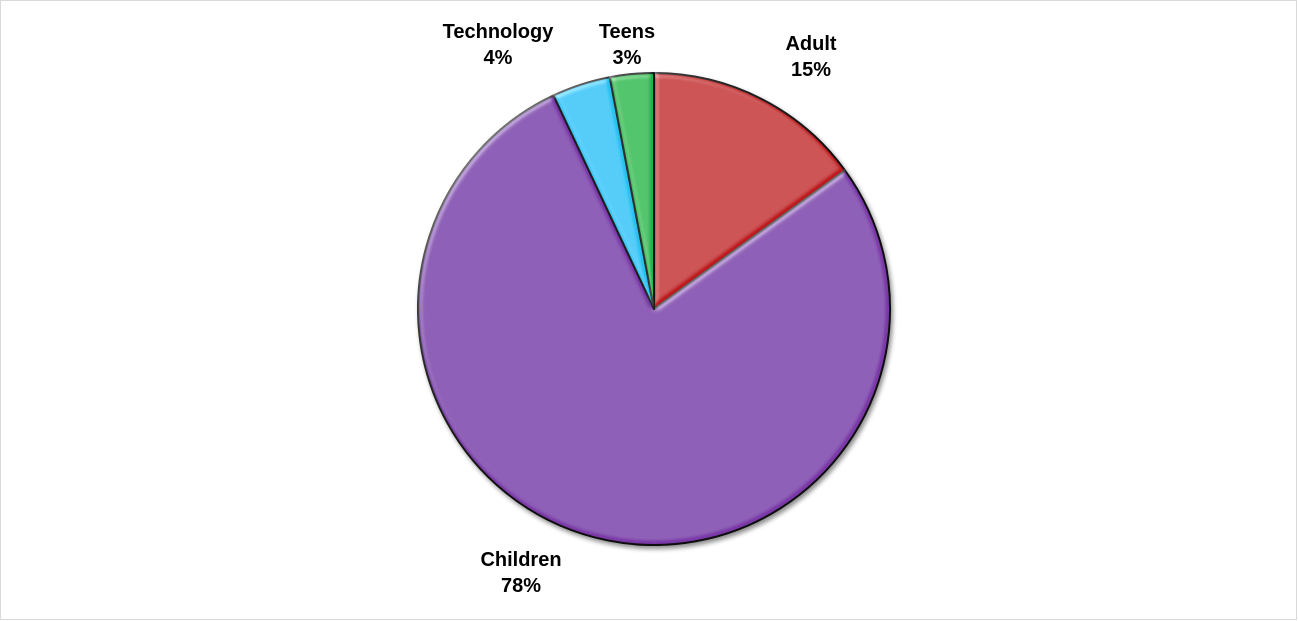 The height and width of the screenshot is (621, 1299). I want to click on data-label-technology: Technology 4%, so click(499, 45).